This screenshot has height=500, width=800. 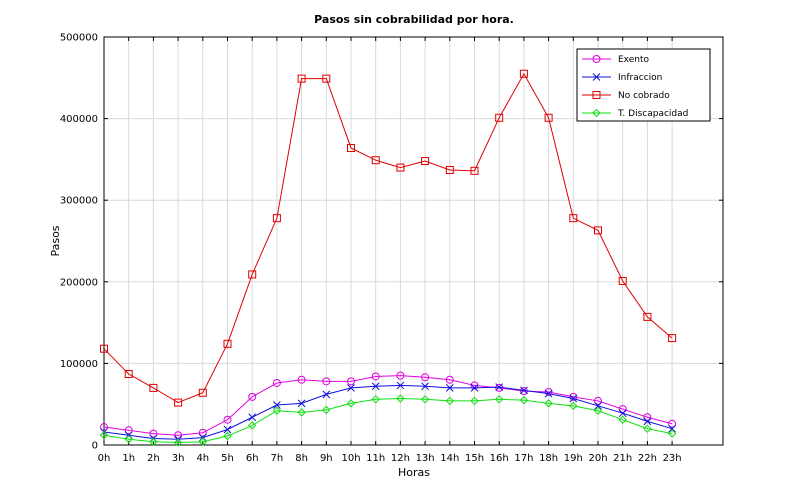 What do you see at coordinates (474, 458) in the screenshot?
I see `x-tick-label: 15h` at bounding box center [474, 458].